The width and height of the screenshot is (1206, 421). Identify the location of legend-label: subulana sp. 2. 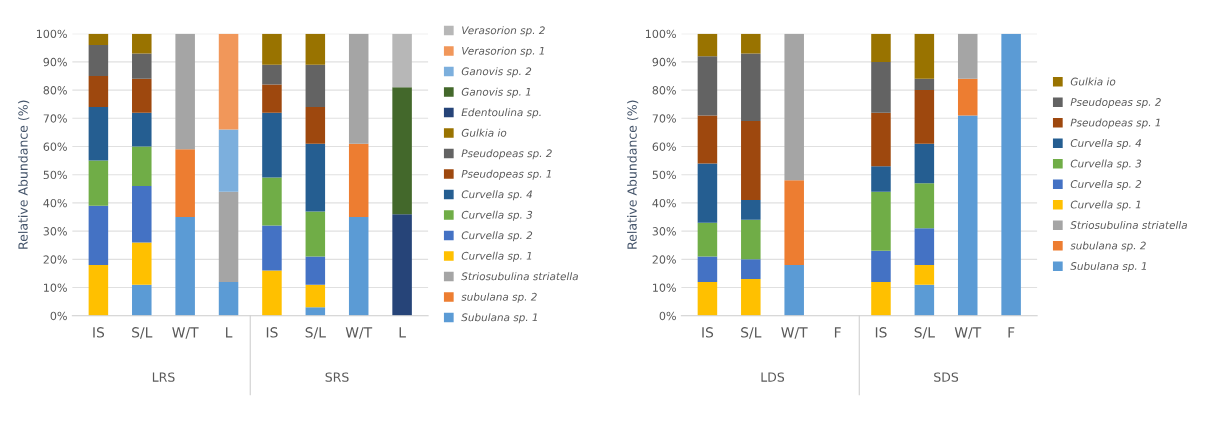
(1108, 246).